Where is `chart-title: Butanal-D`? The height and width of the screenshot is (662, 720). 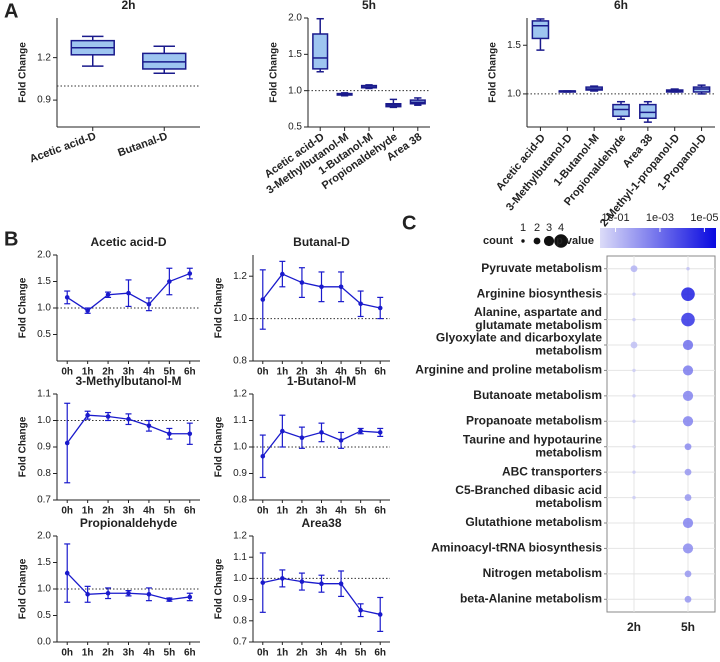
chart-title: Butanal-D is located at coordinates (321, 242).